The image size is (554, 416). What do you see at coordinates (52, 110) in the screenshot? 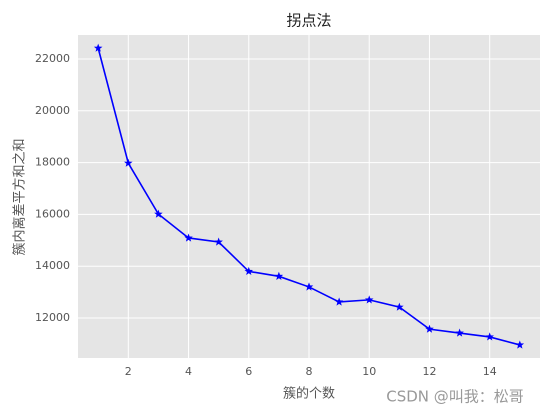
I see `y-tick-label: 20000` at bounding box center [52, 110].